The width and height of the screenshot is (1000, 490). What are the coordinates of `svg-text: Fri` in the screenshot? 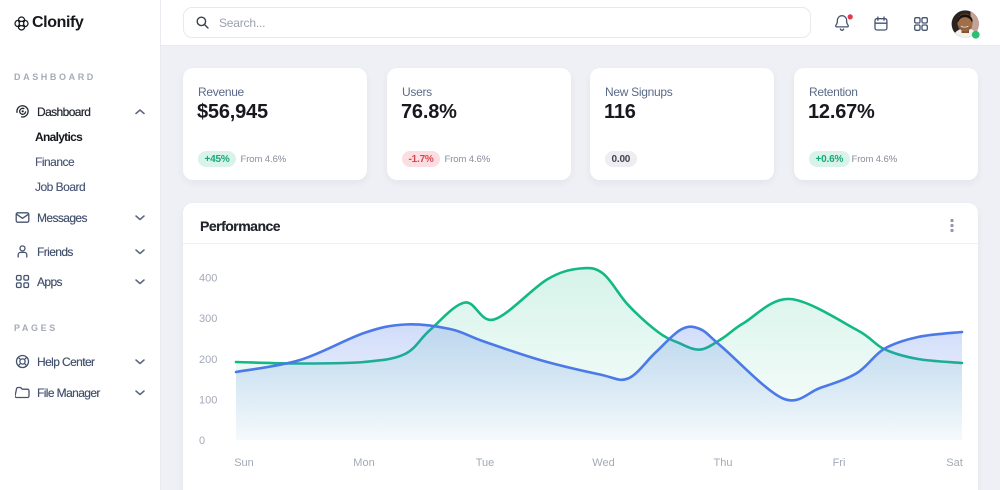 It's located at (839, 463).